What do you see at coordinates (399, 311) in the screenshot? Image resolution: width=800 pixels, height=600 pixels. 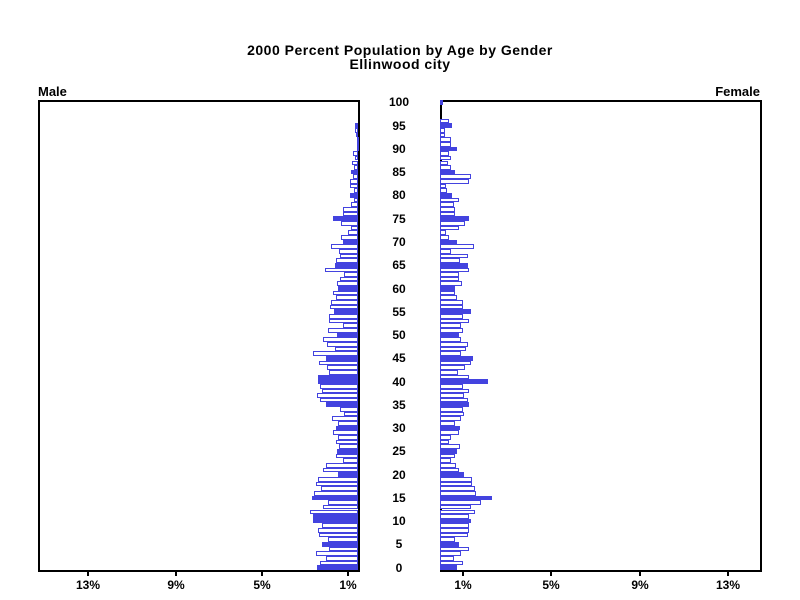 I see `age-tick-label-55: 55` at bounding box center [399, 311].